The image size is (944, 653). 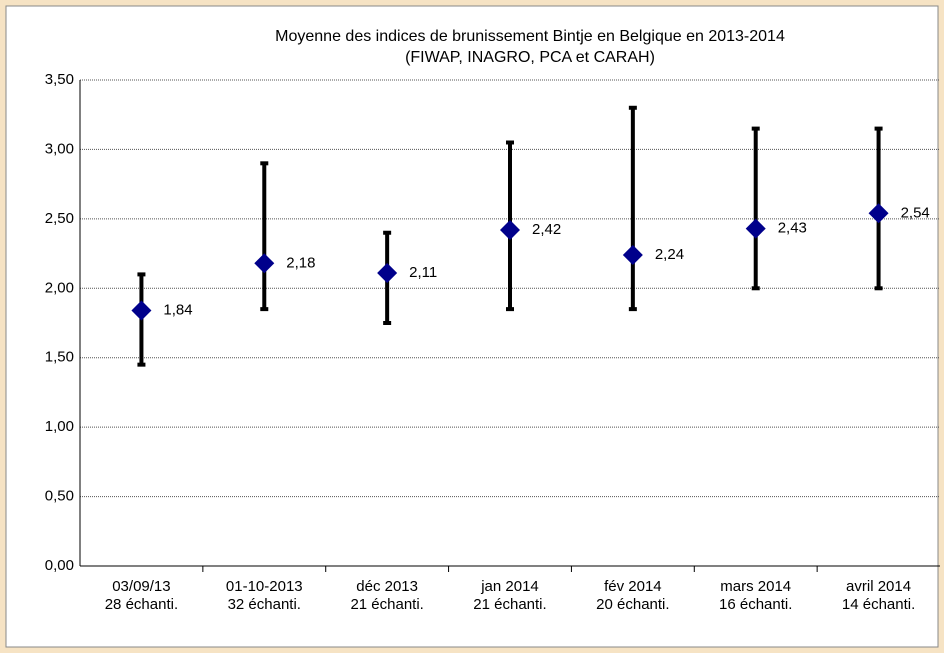 What do you see at coordinates (546, 229) in the screenshot?
I see `data-label: 2,42` at bounding box center [546, 229].